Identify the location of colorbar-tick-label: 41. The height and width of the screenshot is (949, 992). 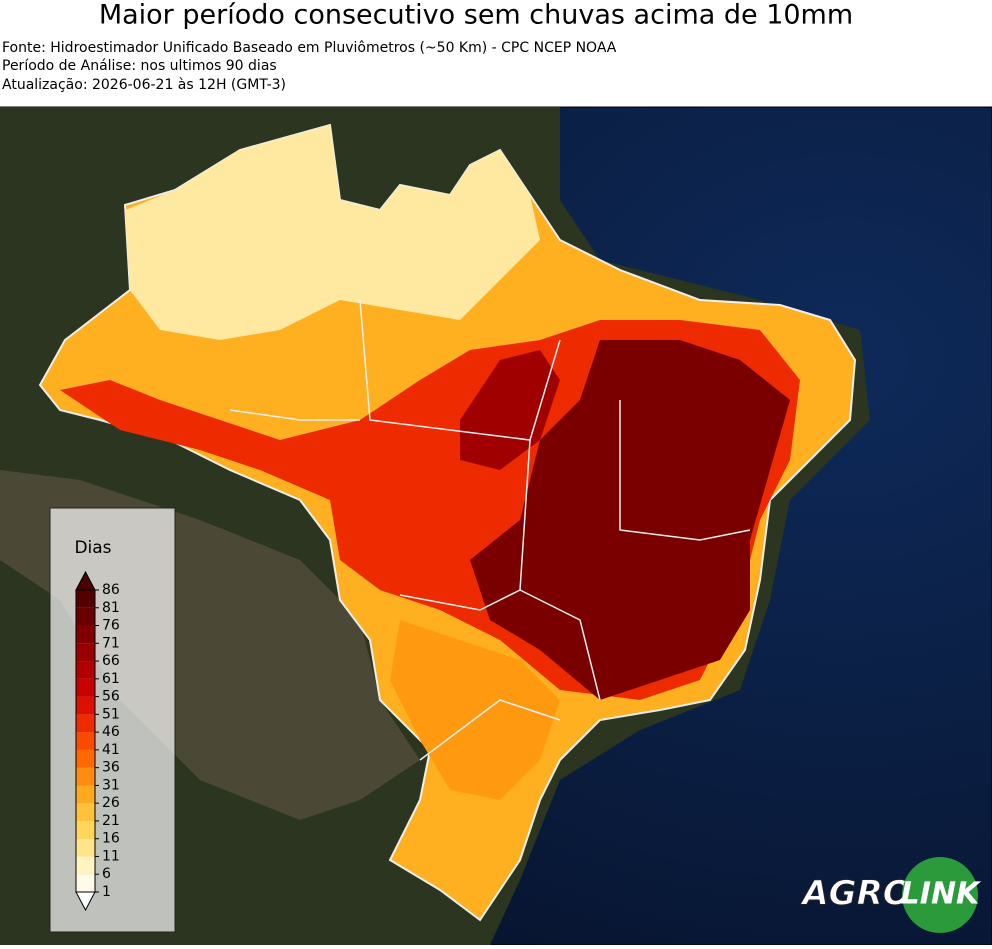
(111, 750).